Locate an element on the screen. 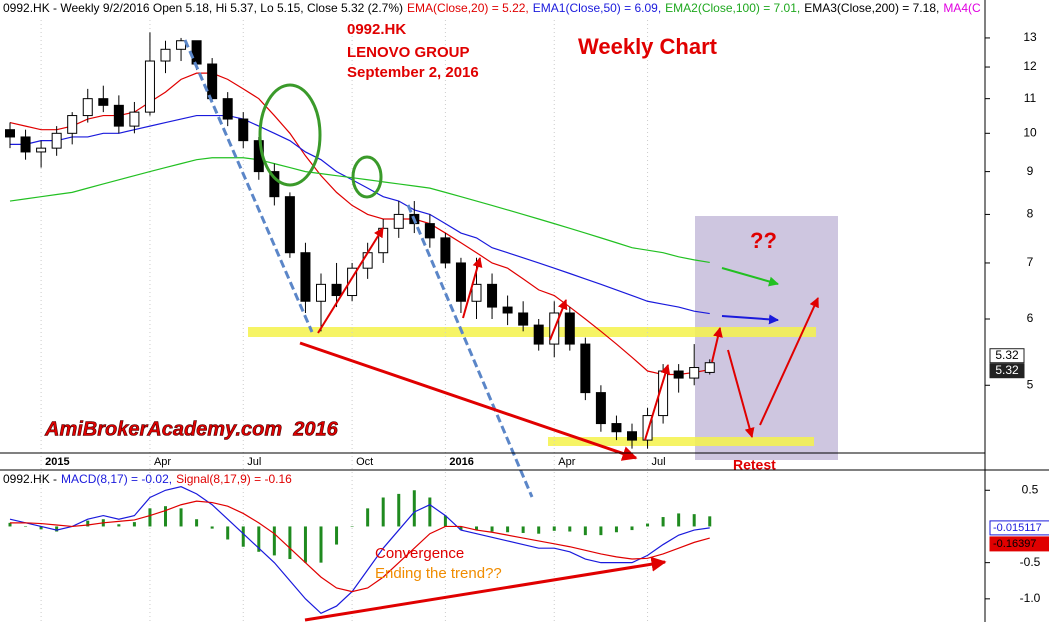  y-tick-label: 11 is located at coordinates (1030, 98).